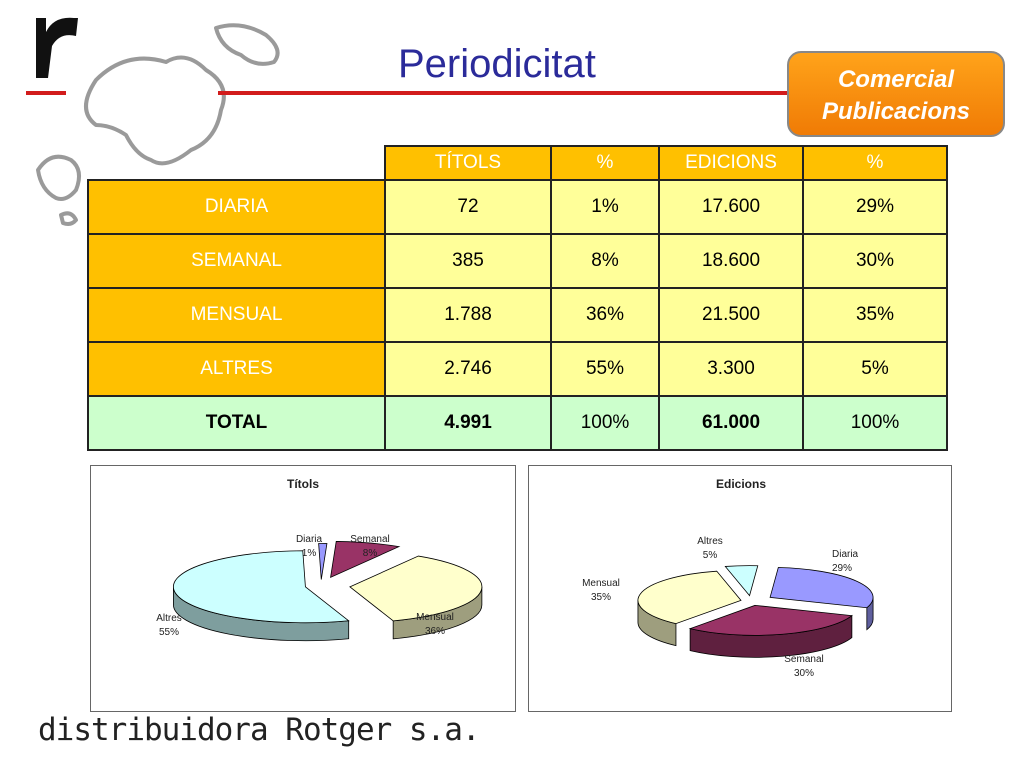  Describe the element at coordinates (435, 631) in the screenshot. I see `slice-value-label: 36%` at that location.